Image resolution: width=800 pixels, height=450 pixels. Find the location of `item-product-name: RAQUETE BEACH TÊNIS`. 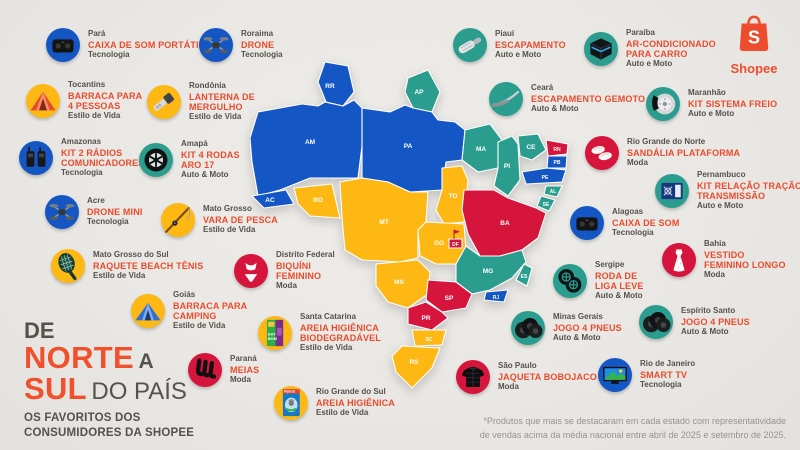

item-product-name: RAQUETE BEACH TÊNIS is located at coordinates (148, 265).